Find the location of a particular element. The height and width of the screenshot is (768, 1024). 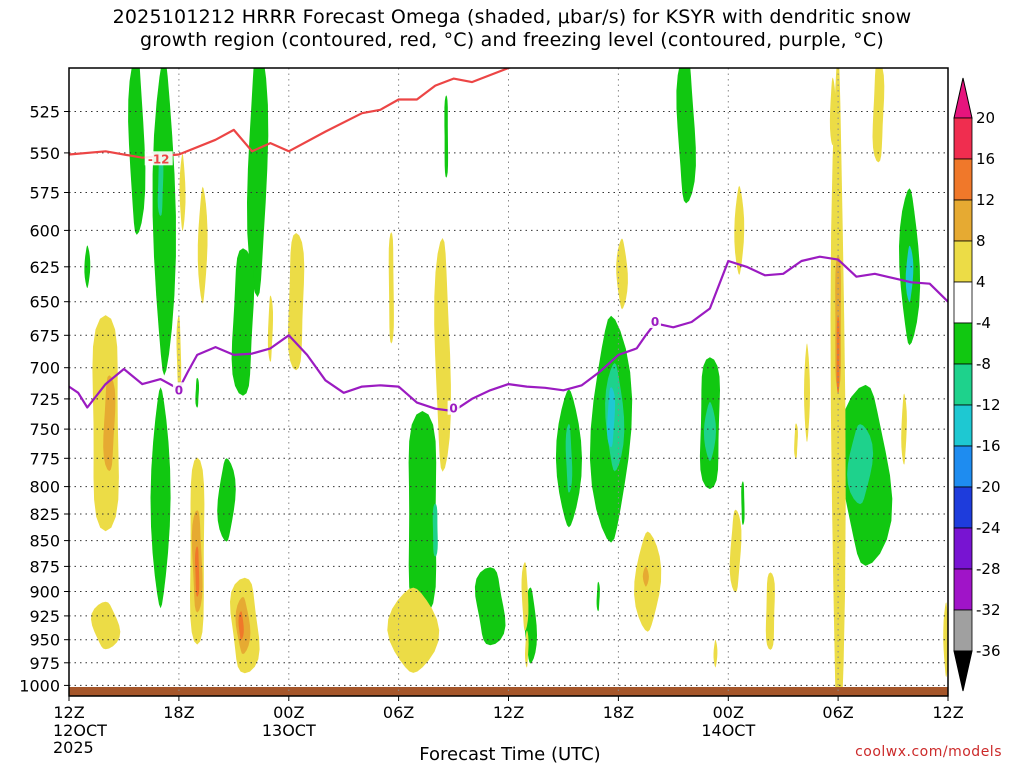

ytick-label-675: 675 is located at coordinates (44, 335).